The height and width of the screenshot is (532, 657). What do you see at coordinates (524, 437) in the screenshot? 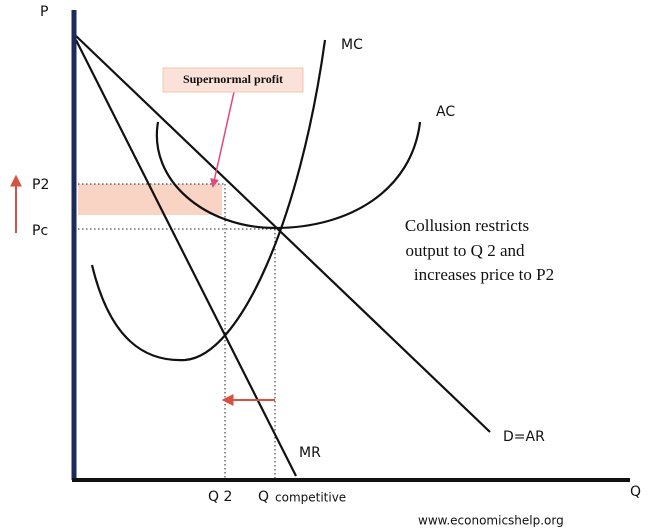
I see `demand-label: D=AR` at bounding box center [524, 437].